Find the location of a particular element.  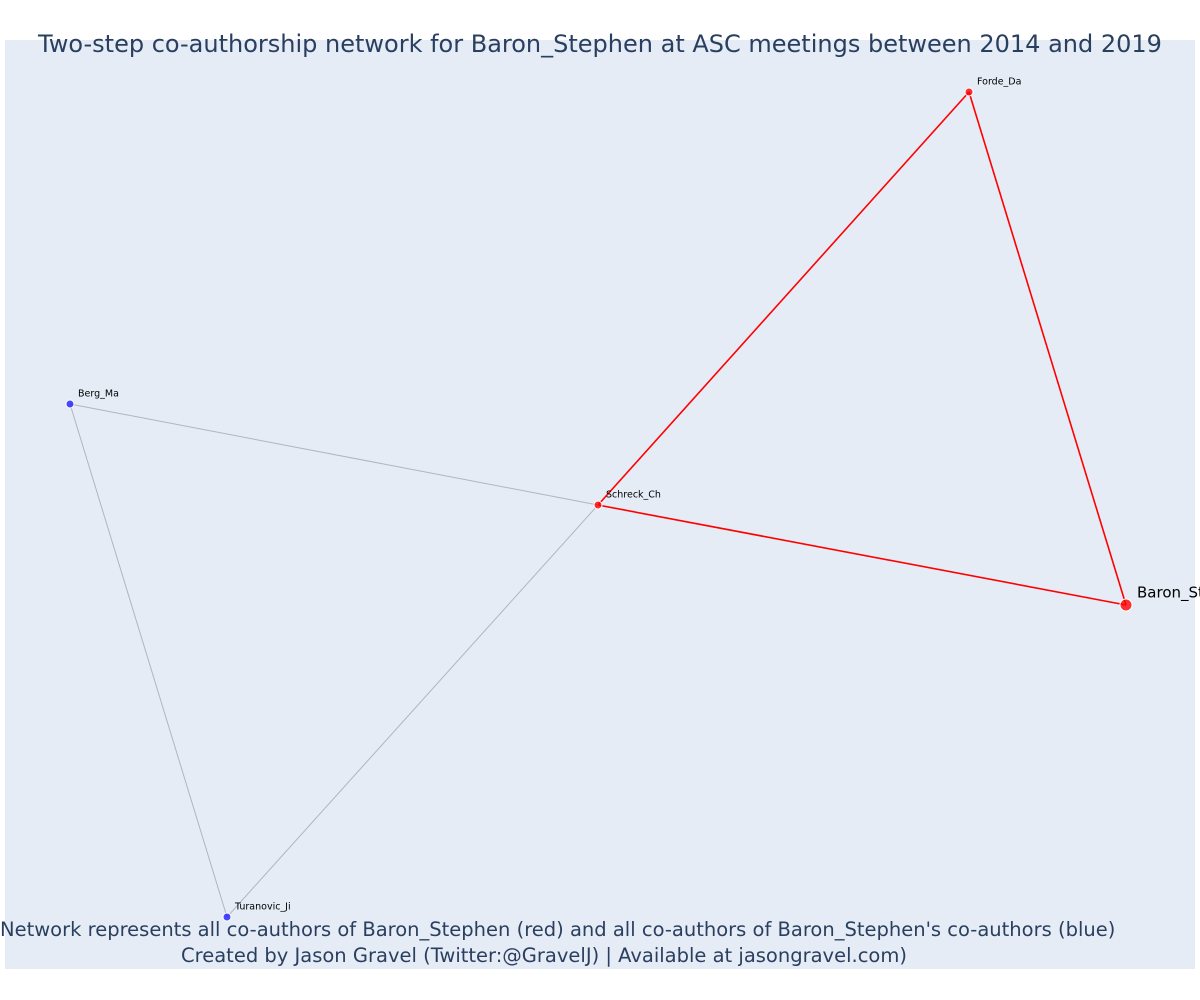

node-label-Baron_Stephen: Baron_Stephen is located at coordinates (1168, 592).